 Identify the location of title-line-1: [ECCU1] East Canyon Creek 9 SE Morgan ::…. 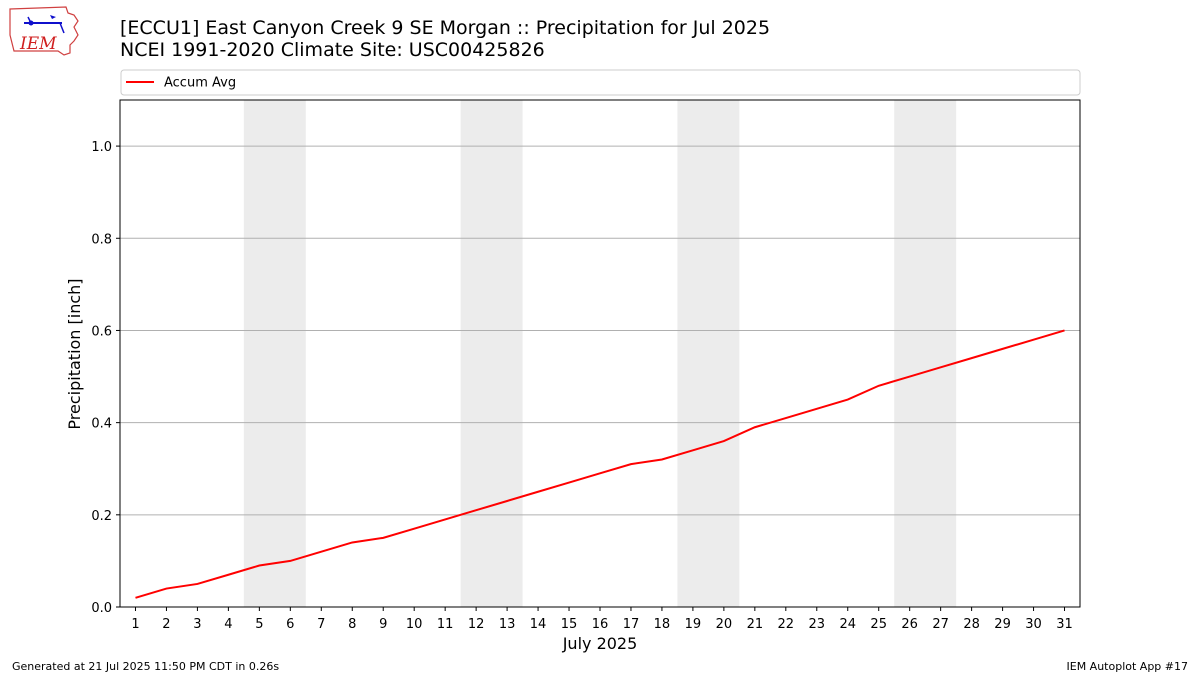
(445, 28).